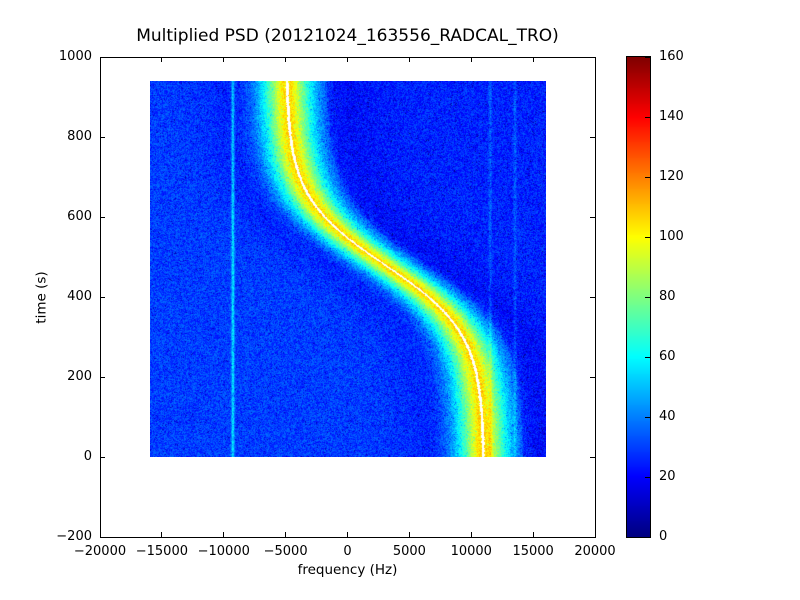 This screenshot has height=600, width=800. I want to click on colorbar-gradient, so click(638, 297).